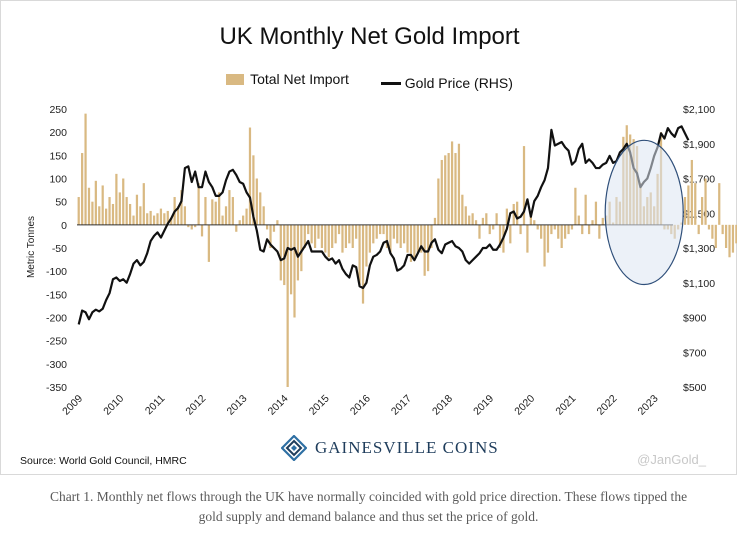  What do you see at coordinates (319, 405) in the screenshot?
I see `x-tick-label: 2015` at bounding box center [319, 405].